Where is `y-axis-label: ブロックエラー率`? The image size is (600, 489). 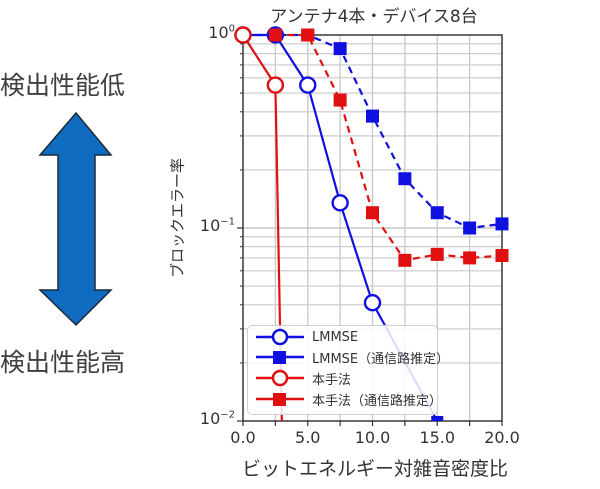 y-axis-label: ブロックエラー率 is located at coordinates (177, 218).